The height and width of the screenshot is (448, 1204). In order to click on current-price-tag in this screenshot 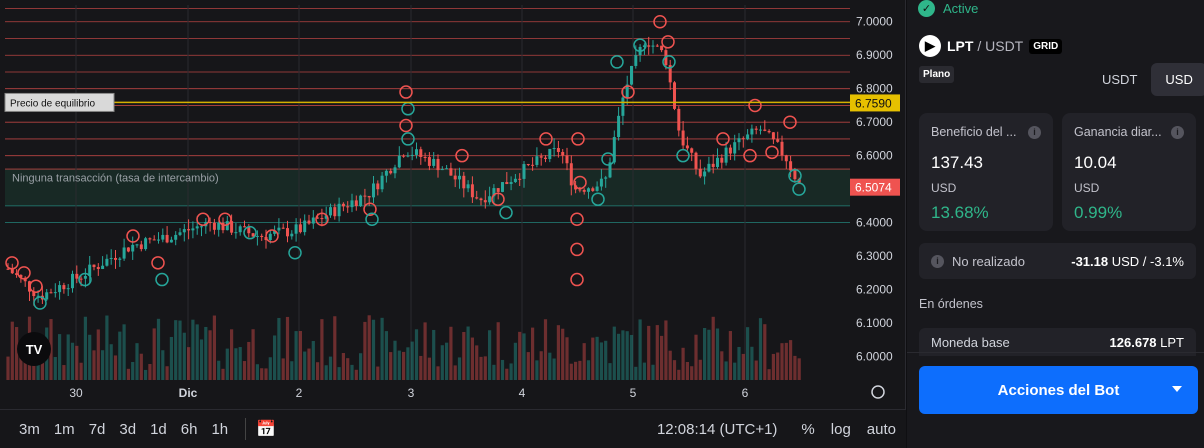, I will do `click(875, 187)`.